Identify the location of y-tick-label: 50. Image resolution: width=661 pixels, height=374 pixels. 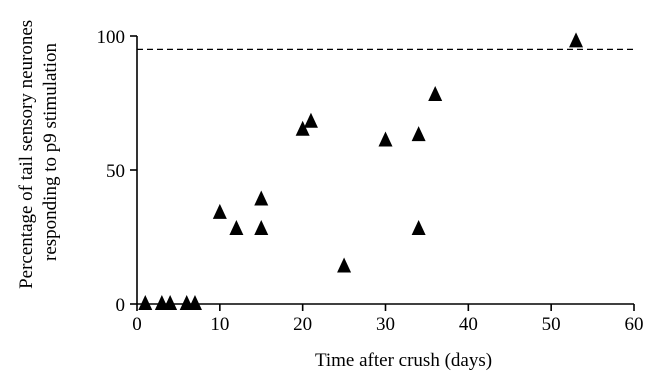
(115, 171).